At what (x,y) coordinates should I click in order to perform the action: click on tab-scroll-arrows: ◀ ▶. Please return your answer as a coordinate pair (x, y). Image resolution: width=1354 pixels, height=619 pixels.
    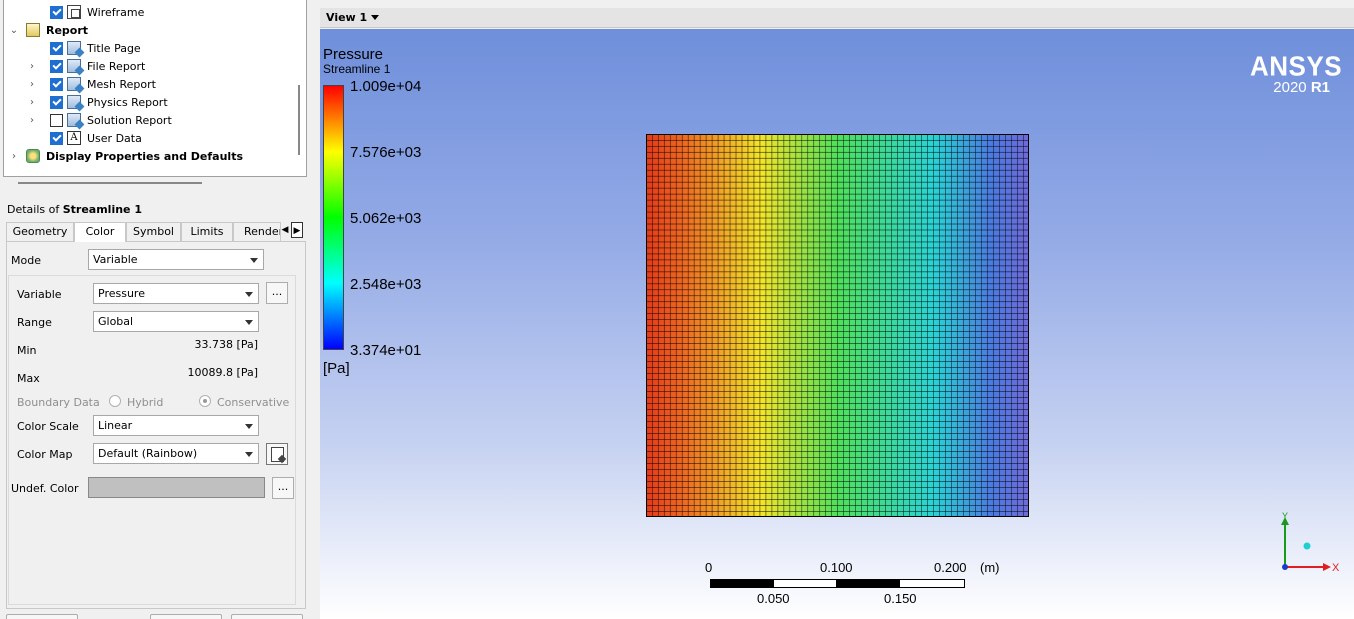
    Looking at the image, I should click on (291, 230).